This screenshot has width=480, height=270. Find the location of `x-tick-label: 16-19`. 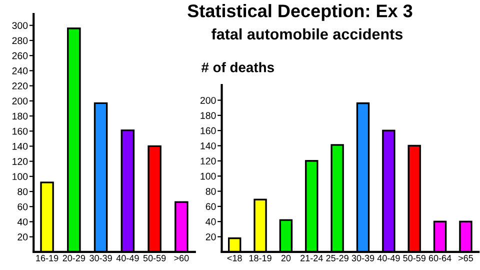

x-tick-label: 16-19 is located at coordinates (47, 258).